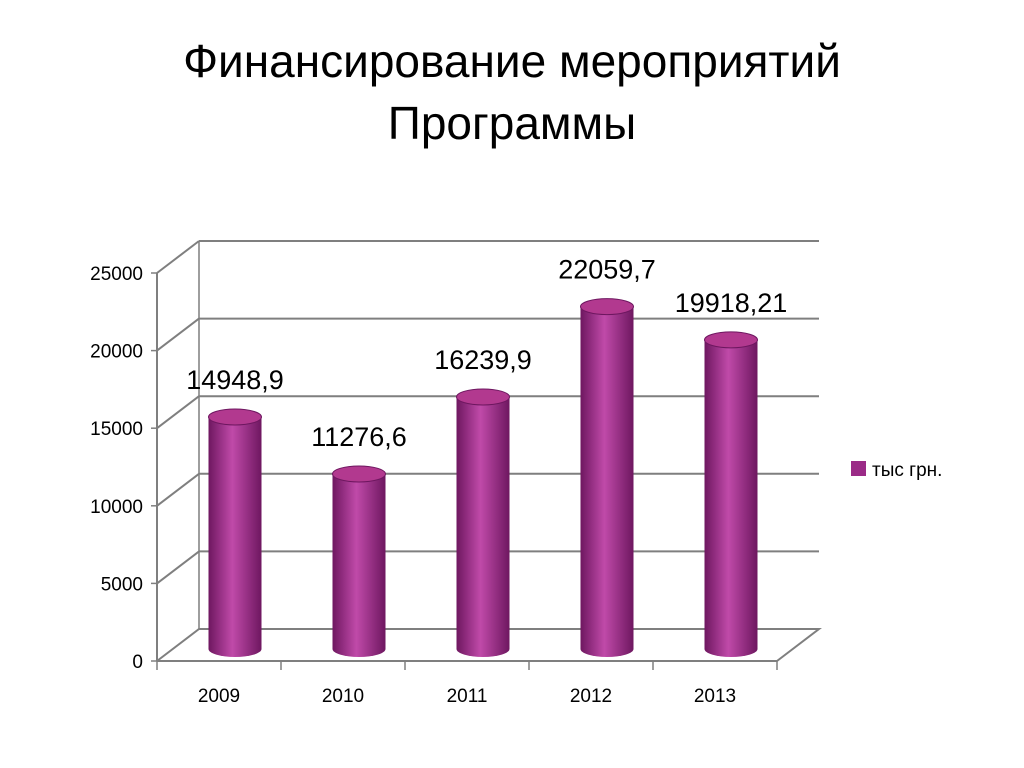 The height and width of the screenshot is (768, 1024). What do you see at coordinates (607, 481) in the screenshot?
I see `bar-body-2012` at bounding box center [607, 481].